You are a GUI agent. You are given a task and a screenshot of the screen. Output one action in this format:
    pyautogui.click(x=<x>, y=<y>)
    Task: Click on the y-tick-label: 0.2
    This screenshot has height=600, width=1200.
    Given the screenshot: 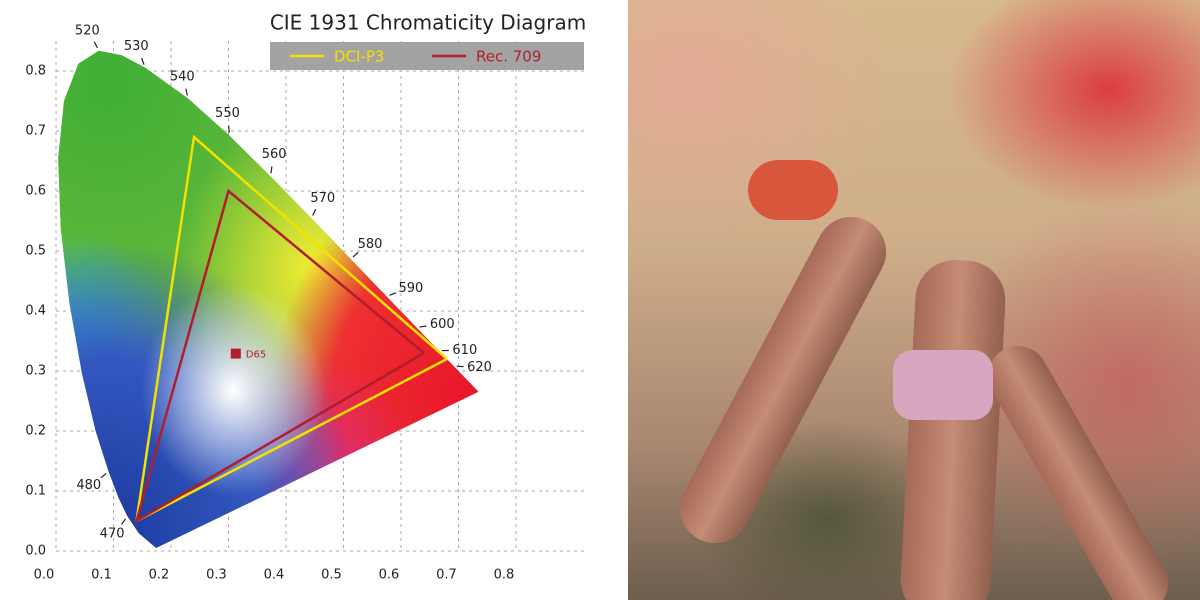 What is the action you would take?
    pyautogui.click(x=35, y=431)
    